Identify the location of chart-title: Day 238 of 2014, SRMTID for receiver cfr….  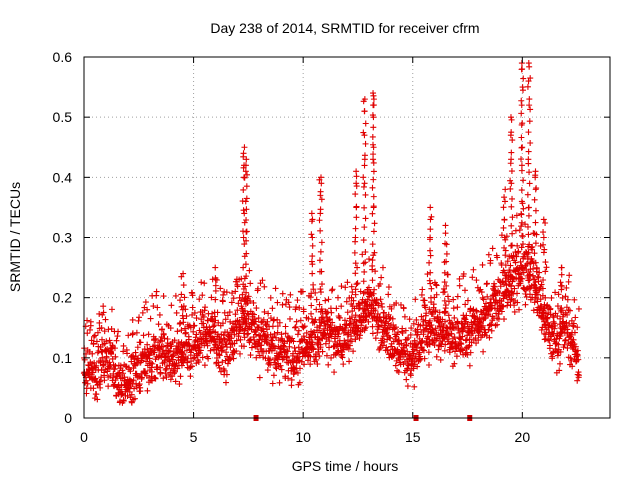
(344, 28).